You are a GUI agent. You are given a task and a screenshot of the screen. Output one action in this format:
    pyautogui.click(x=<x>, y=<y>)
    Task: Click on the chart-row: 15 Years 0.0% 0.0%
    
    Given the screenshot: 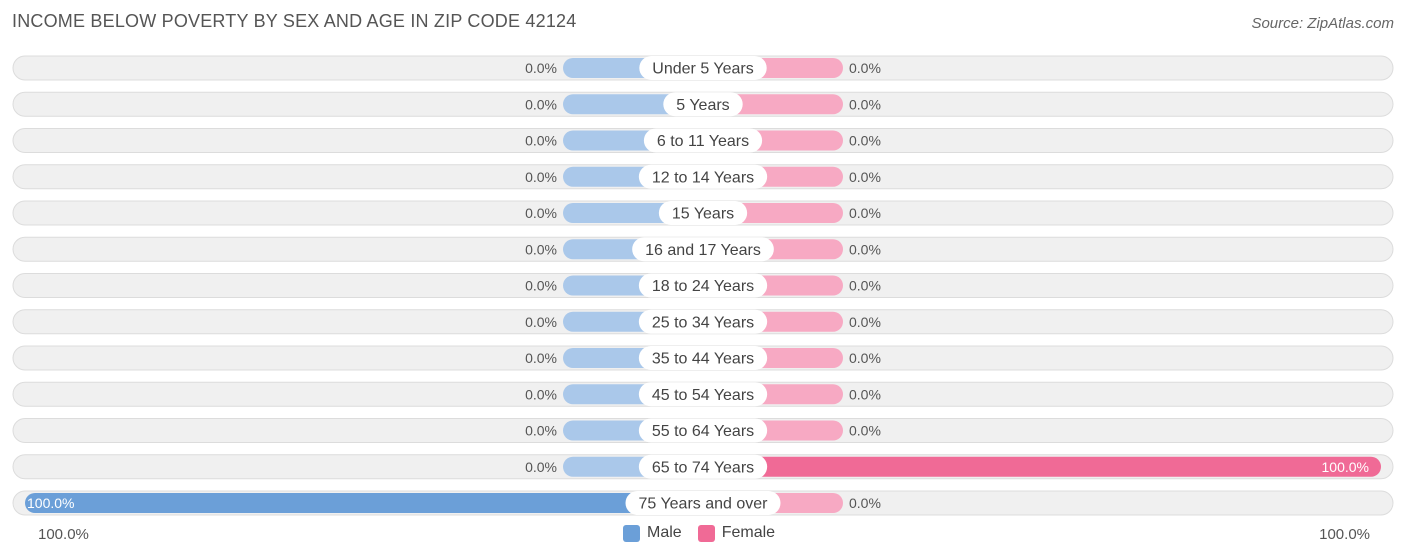 What is the action you would take?
    pyautogui.click(x=703, y=213)
    